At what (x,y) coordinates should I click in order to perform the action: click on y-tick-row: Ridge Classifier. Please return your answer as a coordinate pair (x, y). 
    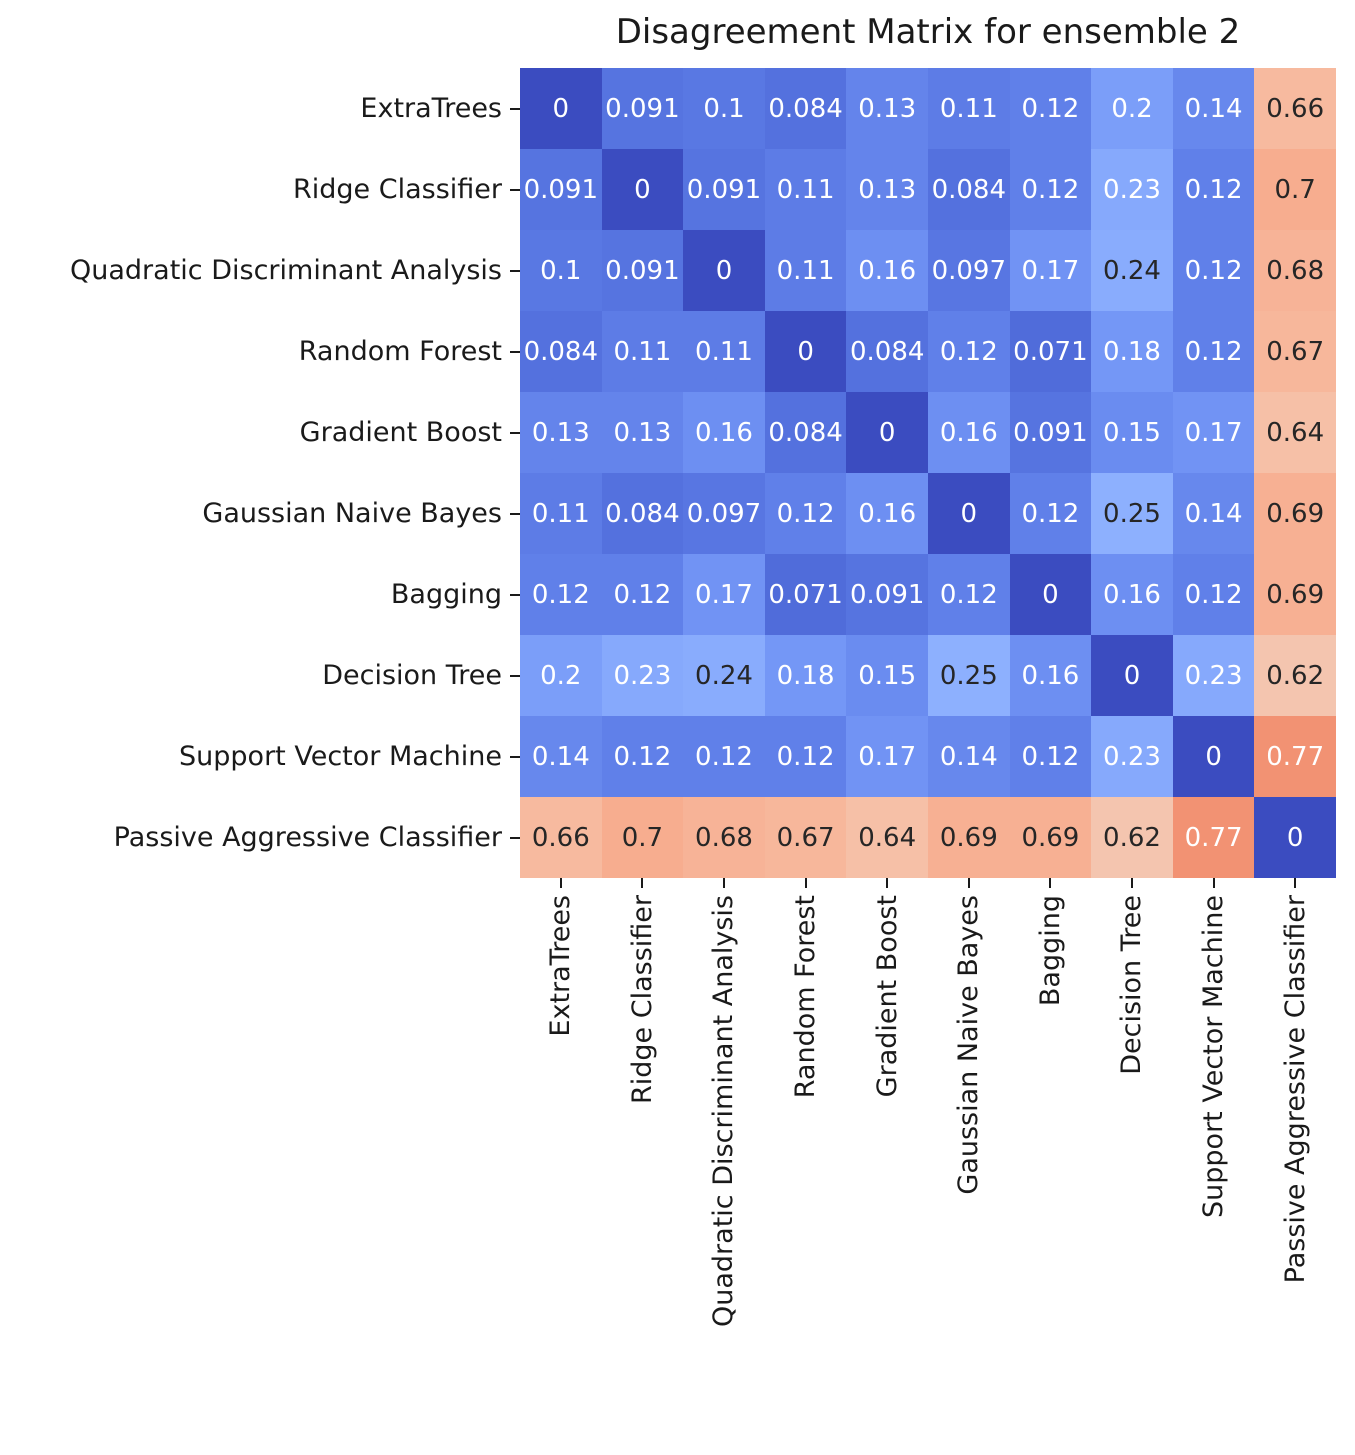
    Looking at the image, I should click on (260, 189).